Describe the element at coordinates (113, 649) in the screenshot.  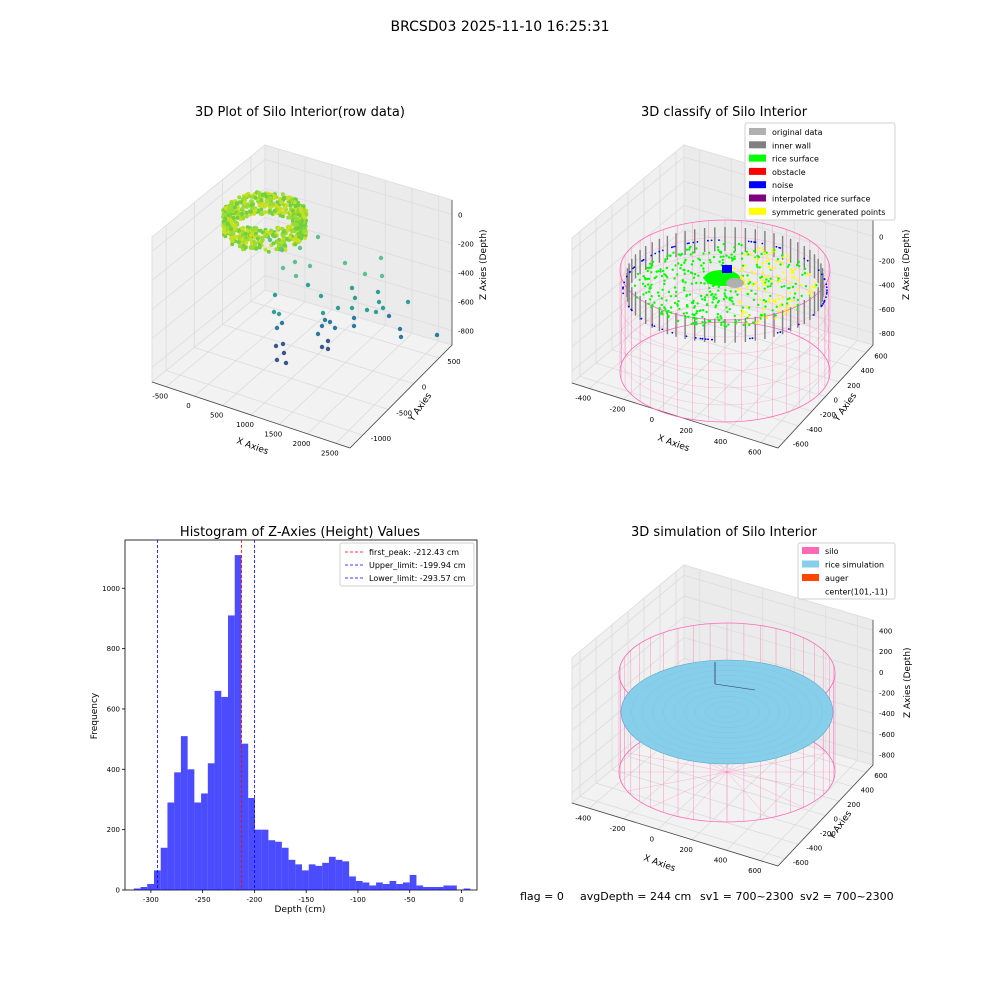
I see `y-tick-label: 800` at that location.